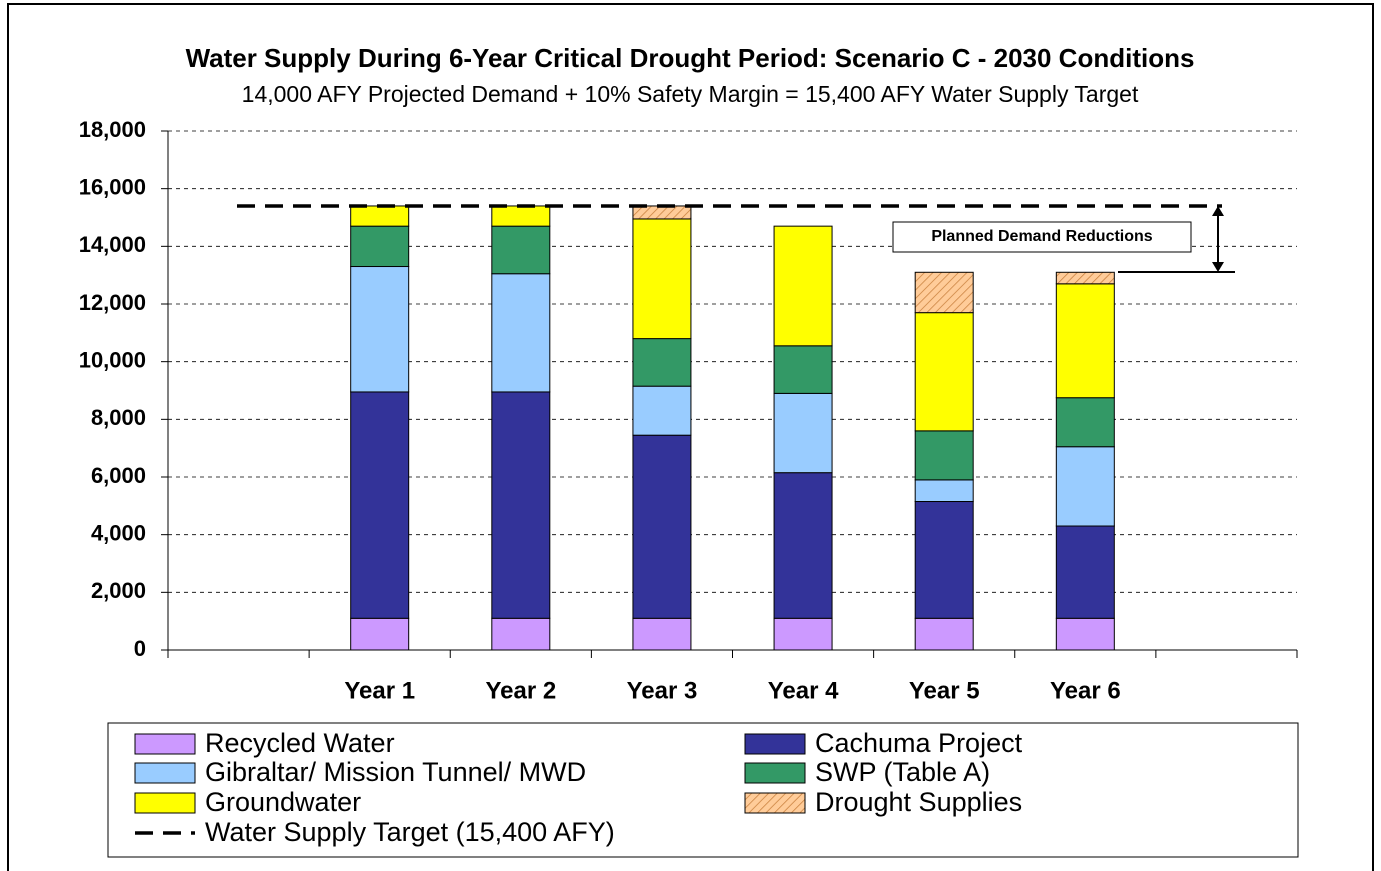 Image resolution: width=1381 pixels, height=871 pixels. What do you see at coordinates (902, 772) in the screenshot?
I see `legend-label: SWP (Table A)` at bounding box center [902, 772].